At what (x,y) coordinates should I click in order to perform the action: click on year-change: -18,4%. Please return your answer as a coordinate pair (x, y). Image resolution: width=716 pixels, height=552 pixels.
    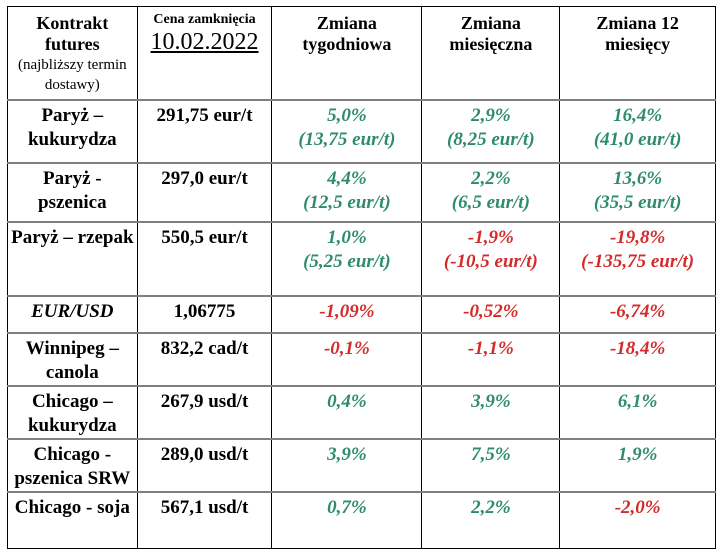
    Looking at the image, I should click on (637, 348).